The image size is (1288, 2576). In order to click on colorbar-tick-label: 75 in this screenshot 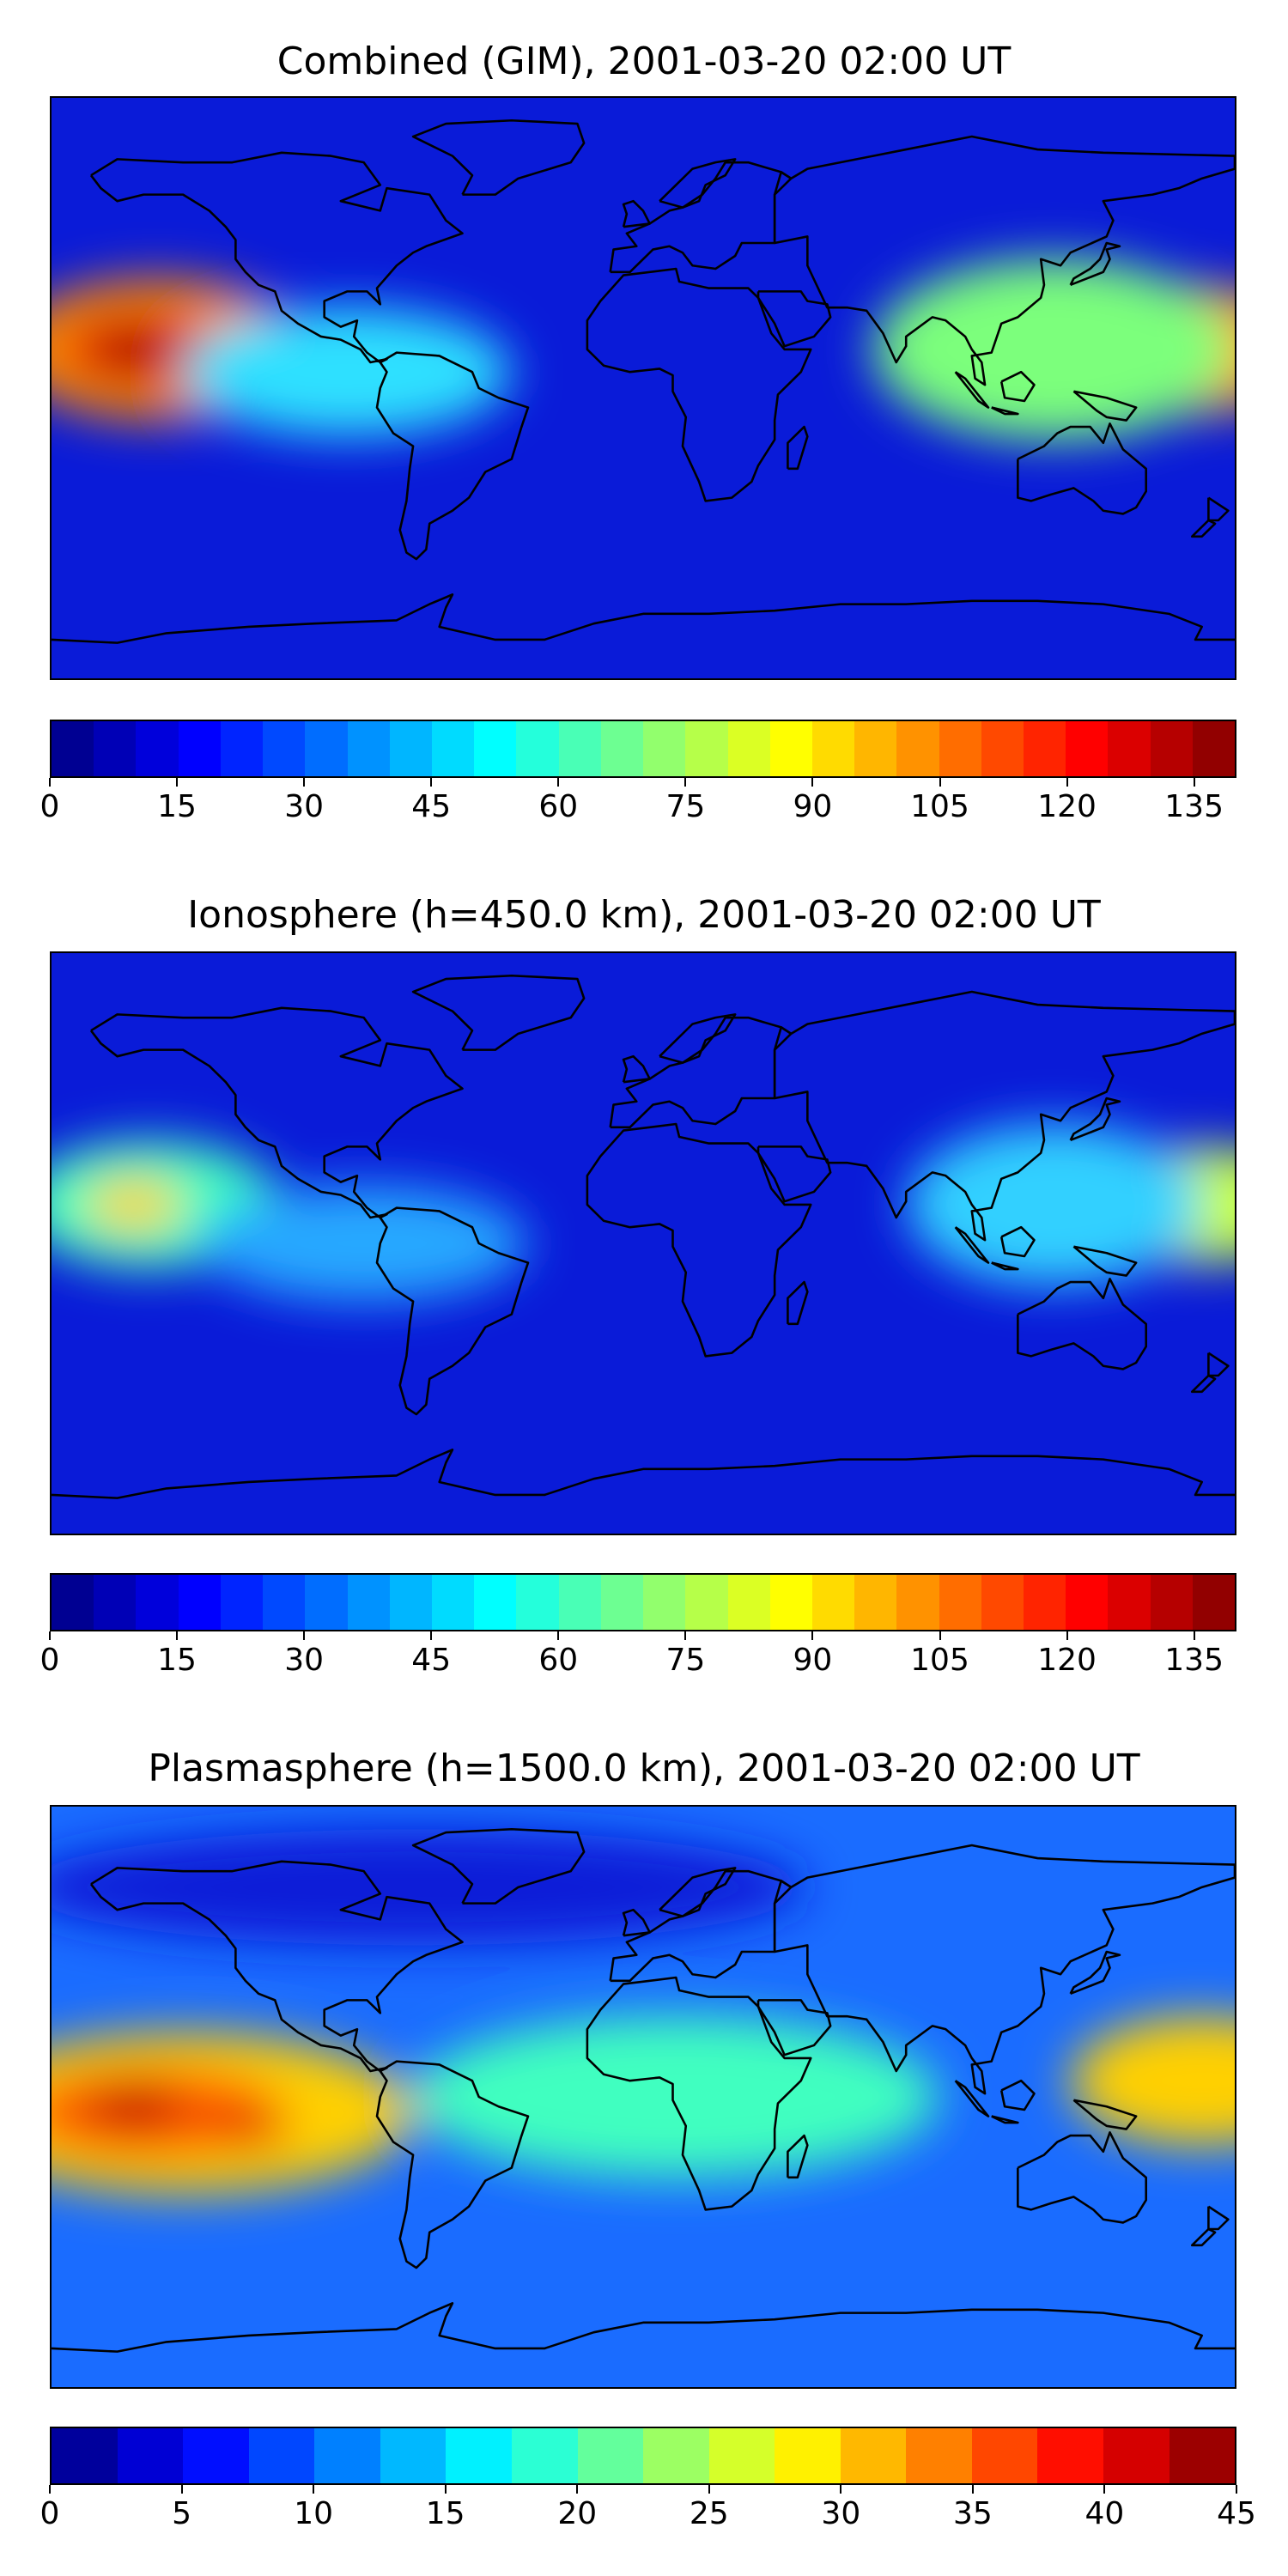, I will do `click(685, 806)`.